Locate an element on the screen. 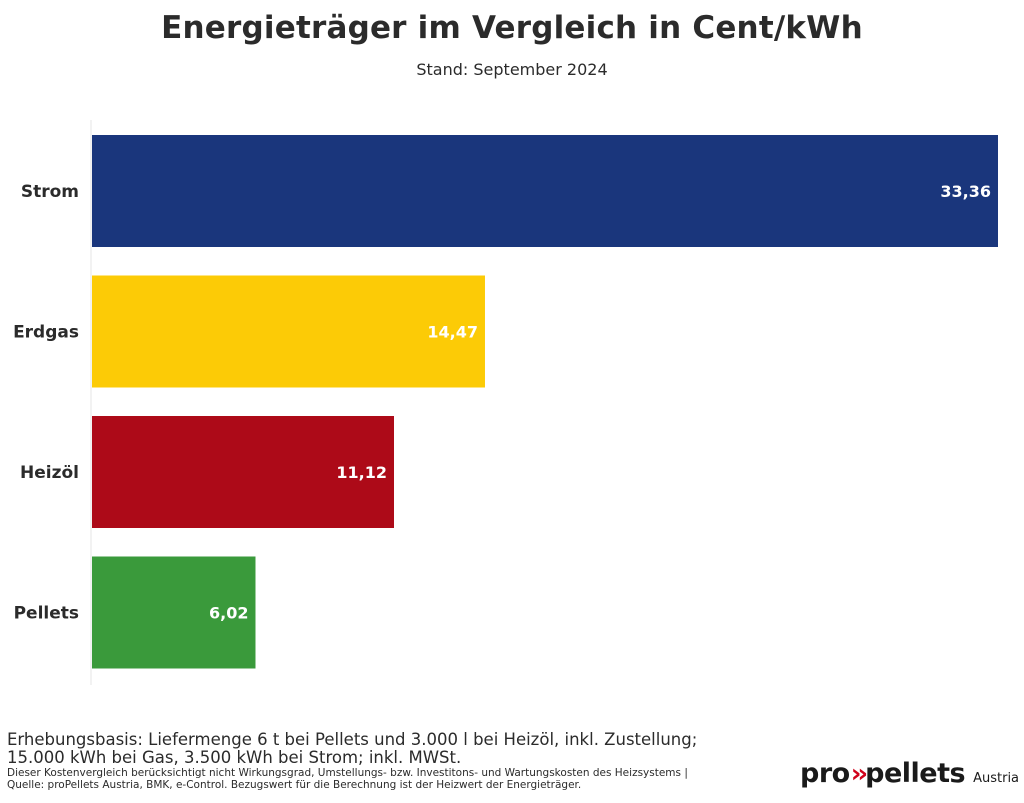 Image resolution: width=1024 pixels, height=803 pixels. value-label-strom: 33,36 is located at coordinates (965, 191).